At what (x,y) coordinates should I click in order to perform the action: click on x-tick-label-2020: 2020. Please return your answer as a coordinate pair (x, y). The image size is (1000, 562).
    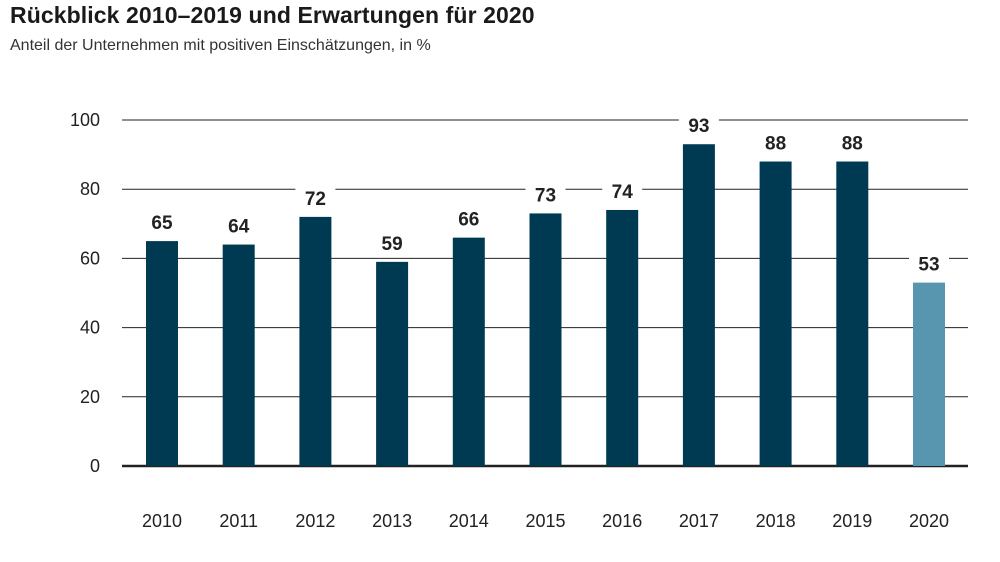
    Looking at the image, I should click on (929, 521).